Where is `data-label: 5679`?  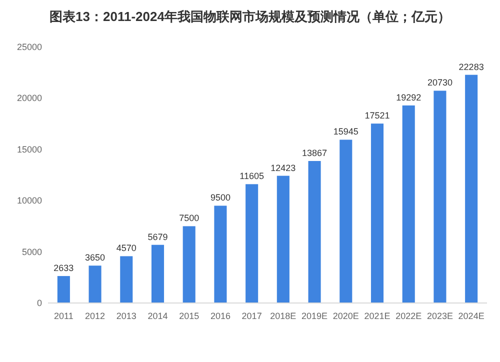 data-label: 5679 is located at coordinates (158, 237).